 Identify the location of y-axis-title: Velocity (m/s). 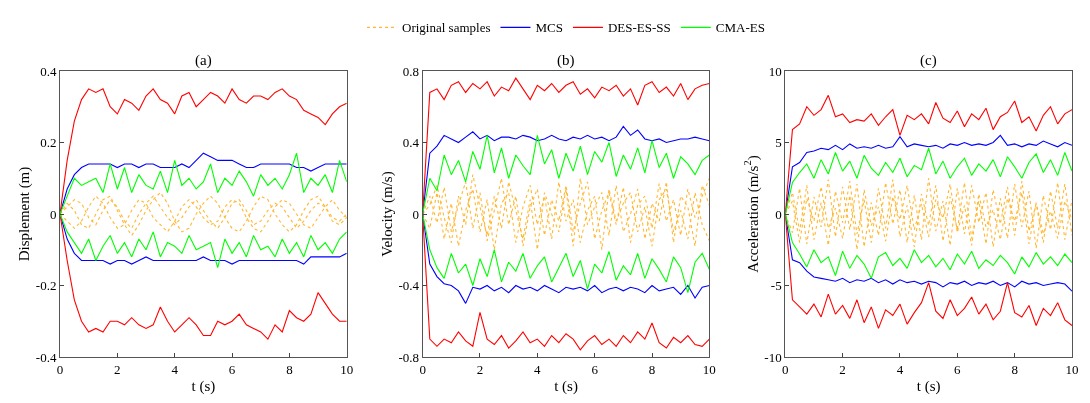
(387, 214).